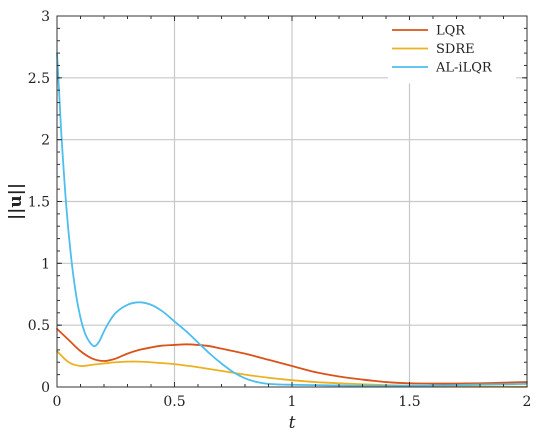 The image size is (550, 441). Describe the element at coordinates (39, 79) in the screenshot. I see `y-tick-label: 2.5` at that location.